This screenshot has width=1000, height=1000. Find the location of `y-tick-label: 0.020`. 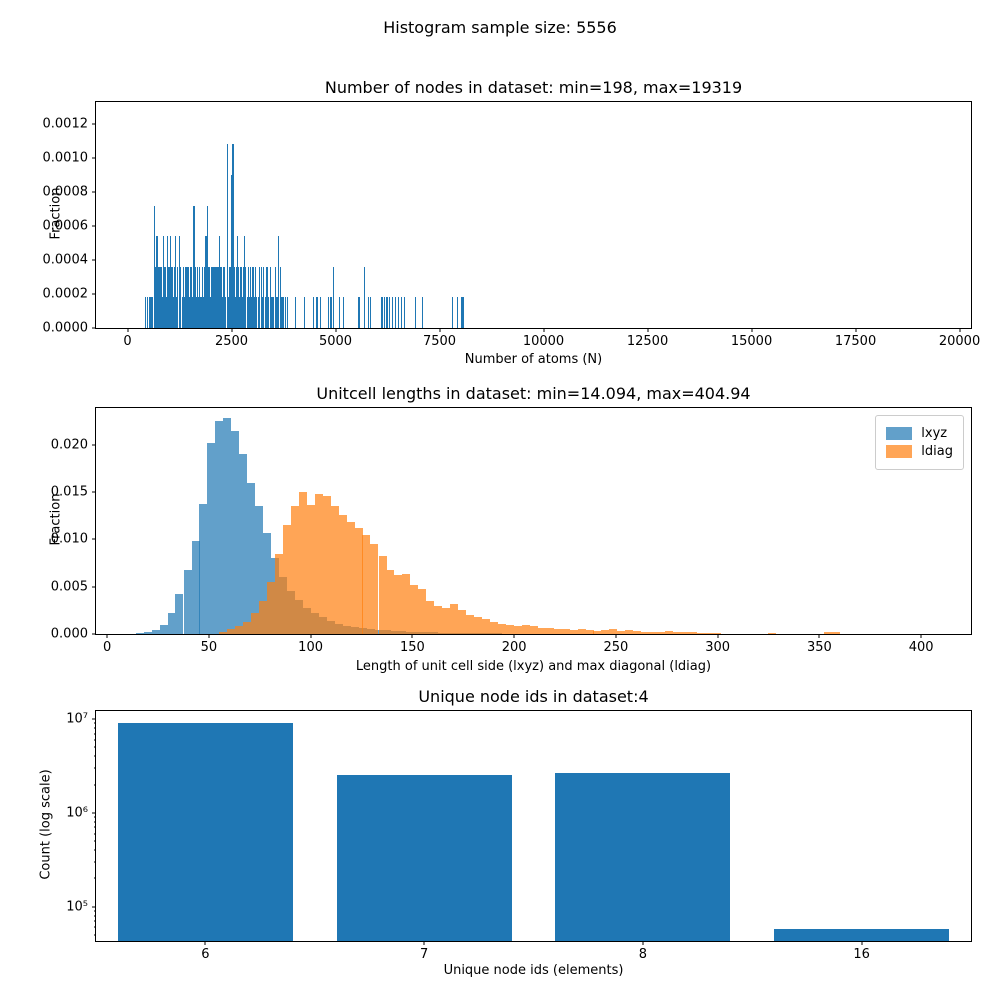

y-tick-label: 0.020 is located at coordinates (69, 445).